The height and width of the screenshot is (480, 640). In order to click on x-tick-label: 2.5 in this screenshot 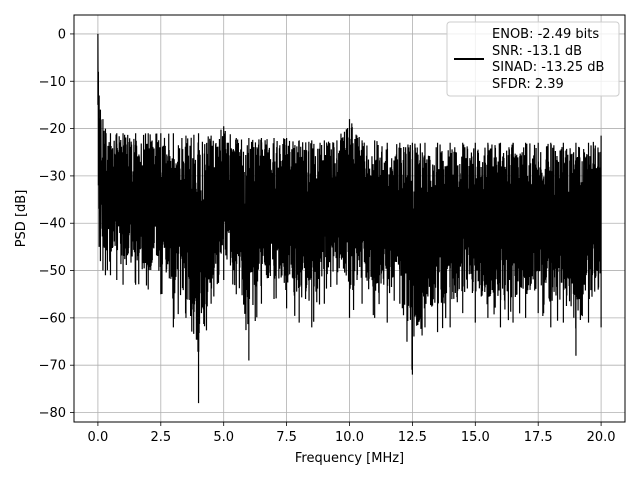, I will do `click(160, 437)`.